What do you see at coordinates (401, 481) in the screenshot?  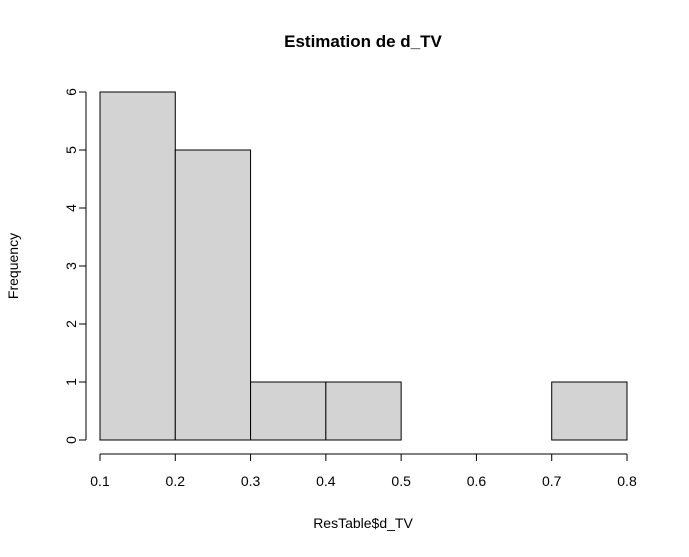 I see `x-tick-label-4: 0.5` at bounding box center [401, 481].